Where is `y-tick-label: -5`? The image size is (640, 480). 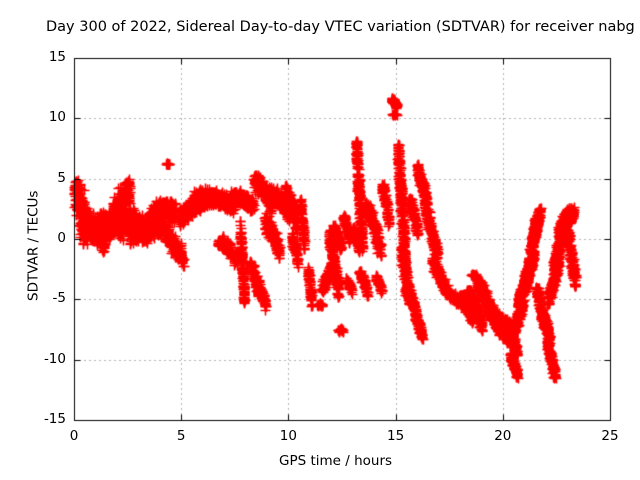 y-tick-label: -5 is located at coordinates (59, 298).